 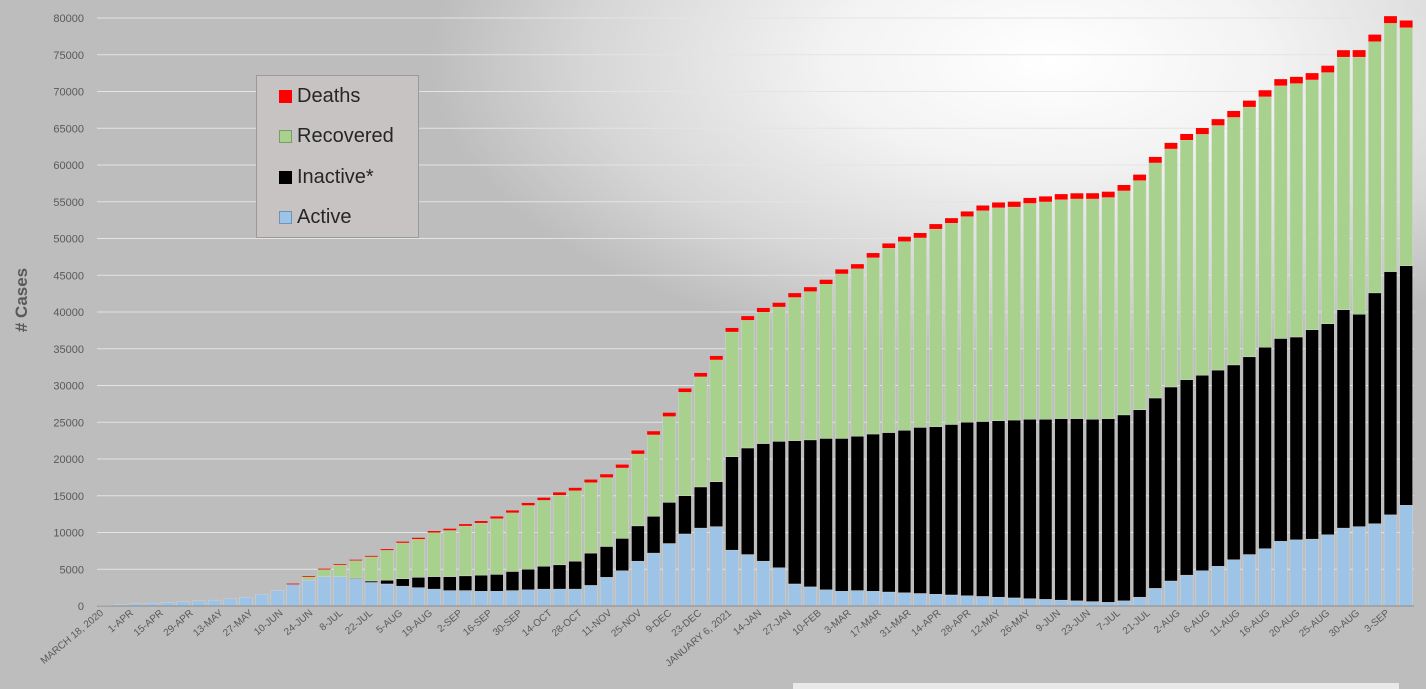 What do you see at coordinates (68, 240) in the screenshot?
I see `y-tick-label: 50000` at bounding box center [68, 240].